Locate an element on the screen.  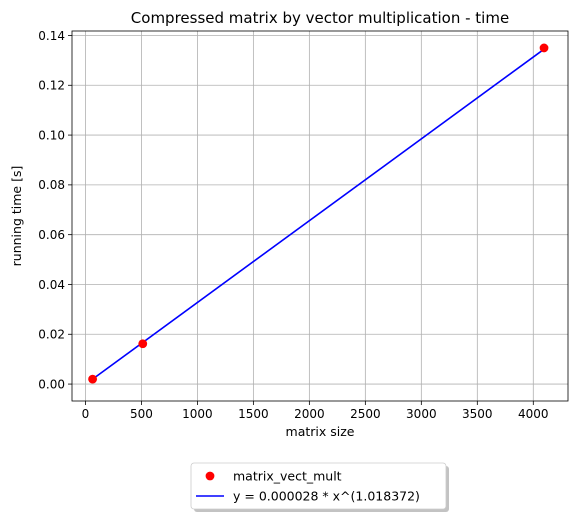
x-tick-label: 1500 is located at coordinates (253, 414).